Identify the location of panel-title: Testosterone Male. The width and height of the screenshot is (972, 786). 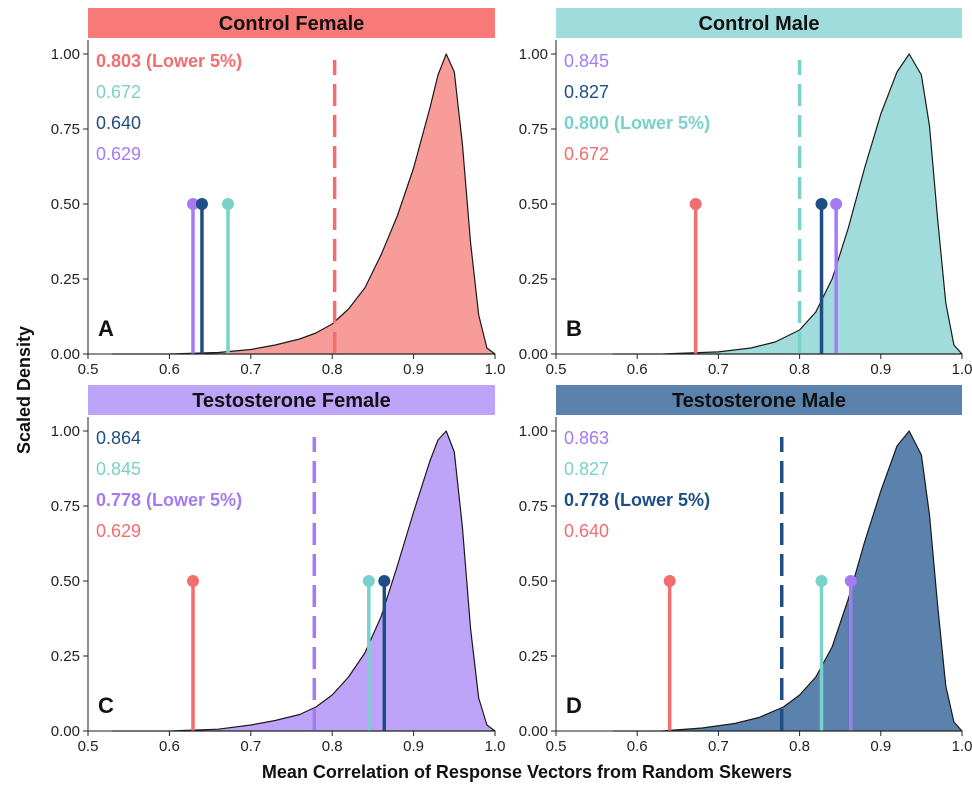
(759, 401).